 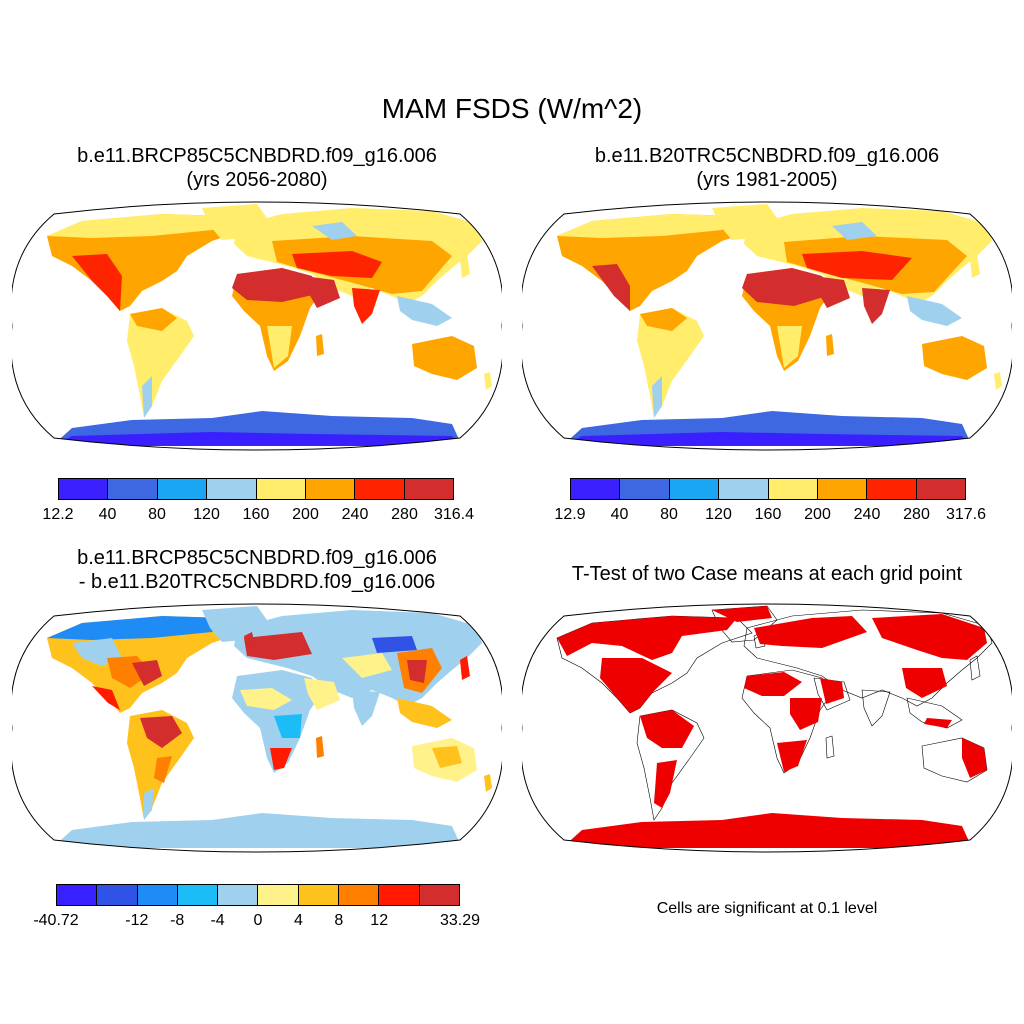 I want to click on colorbar-historical-labels: 12.9 40 80 120 160 200 240 280 317.6, so click(x=770, y=516).